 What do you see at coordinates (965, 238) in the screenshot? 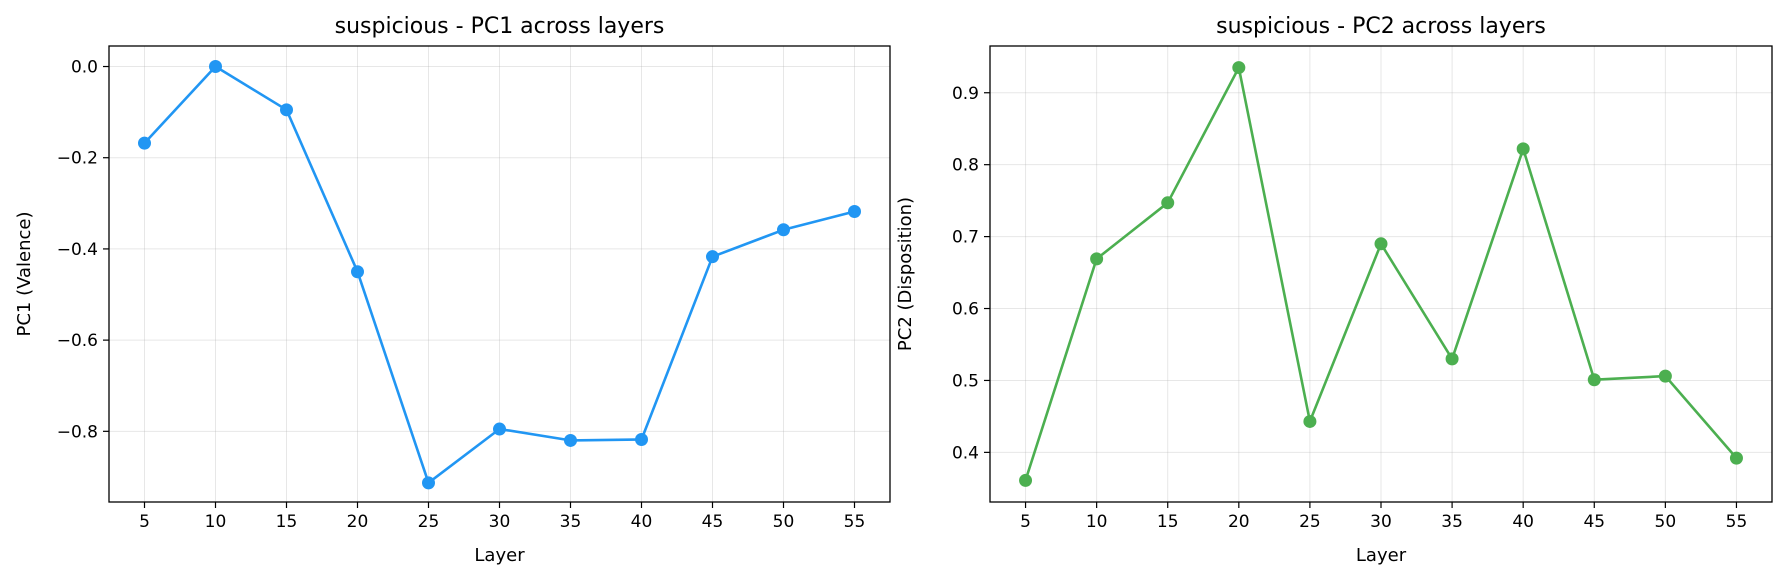
I see `y-tick-label: 0.7` at bounding box center [965, 238].